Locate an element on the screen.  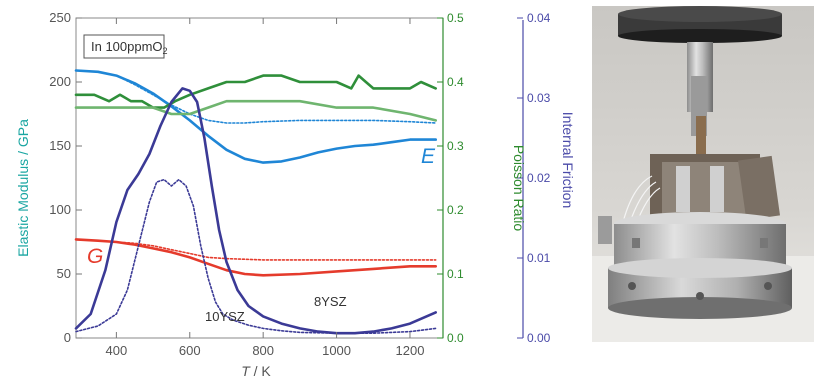
middle-tick-label: 0.5 is located at coordinates (455, 18).